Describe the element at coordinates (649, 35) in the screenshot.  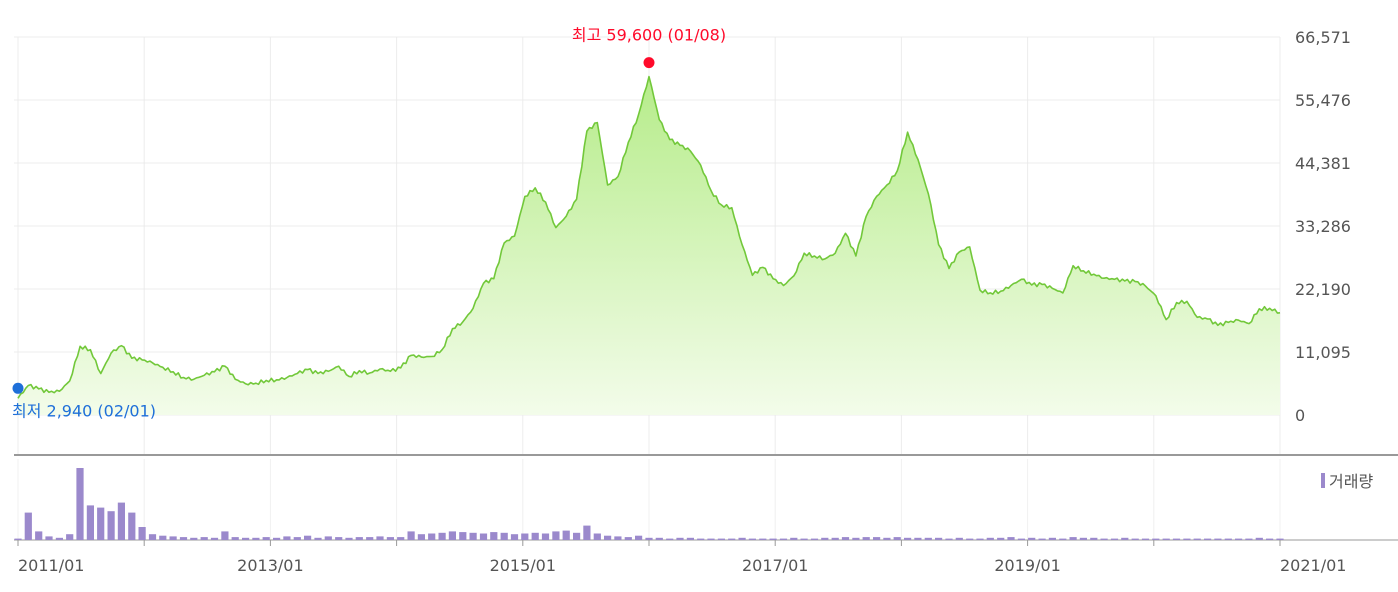
I see `max-price-label: 최고 59,600 (01/08)` at that location.